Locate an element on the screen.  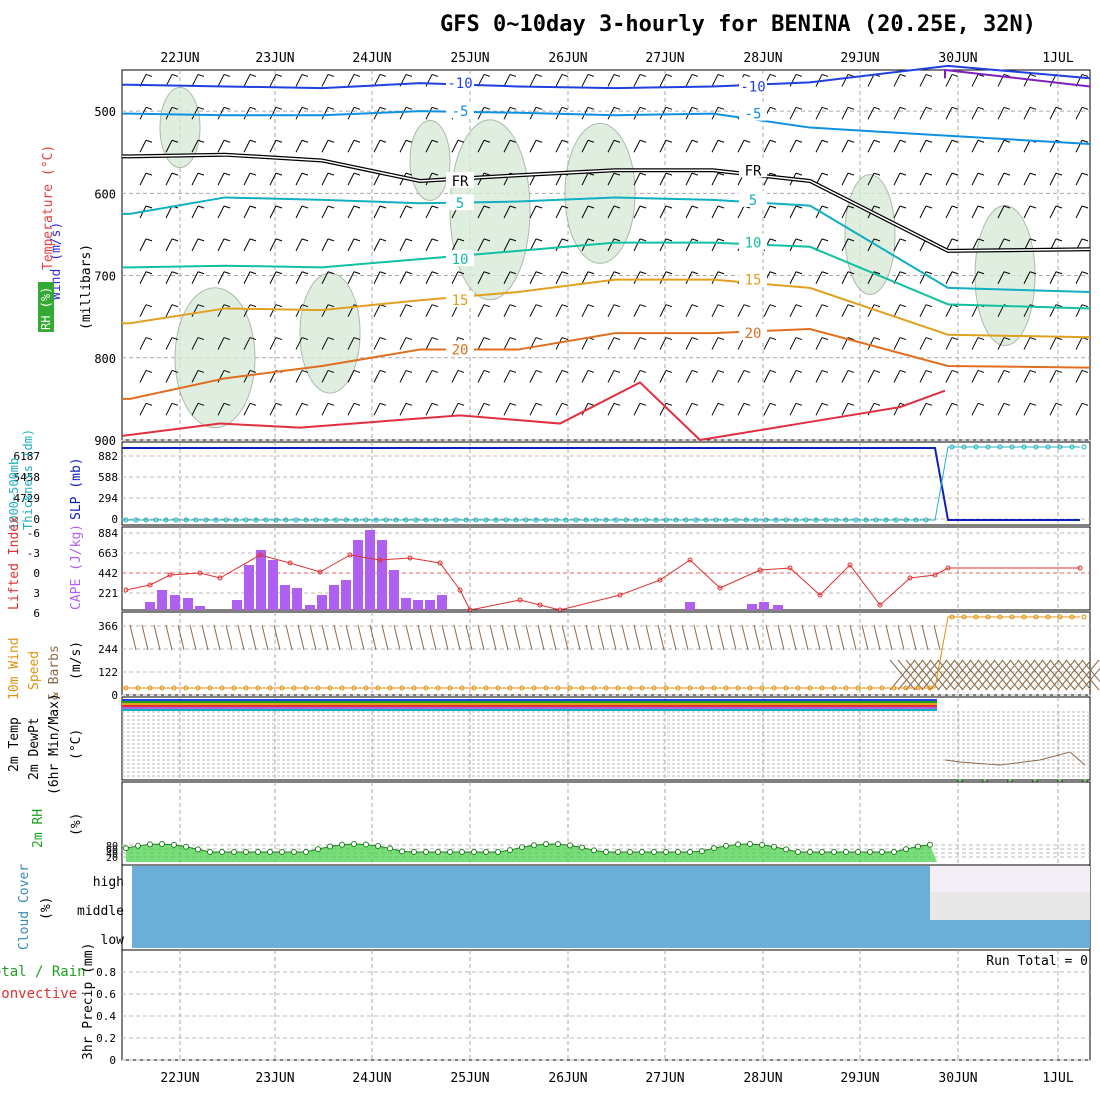
run-total-label: Run Total = 0 is located at coordinates (1037, 961).